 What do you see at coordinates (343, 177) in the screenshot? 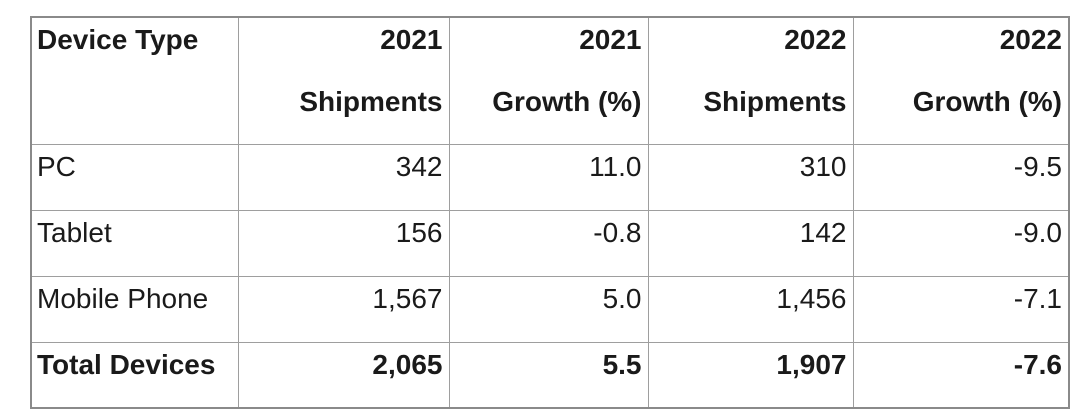
I see `cell-2021-shipments: 342` at bounding box center [343, 177].